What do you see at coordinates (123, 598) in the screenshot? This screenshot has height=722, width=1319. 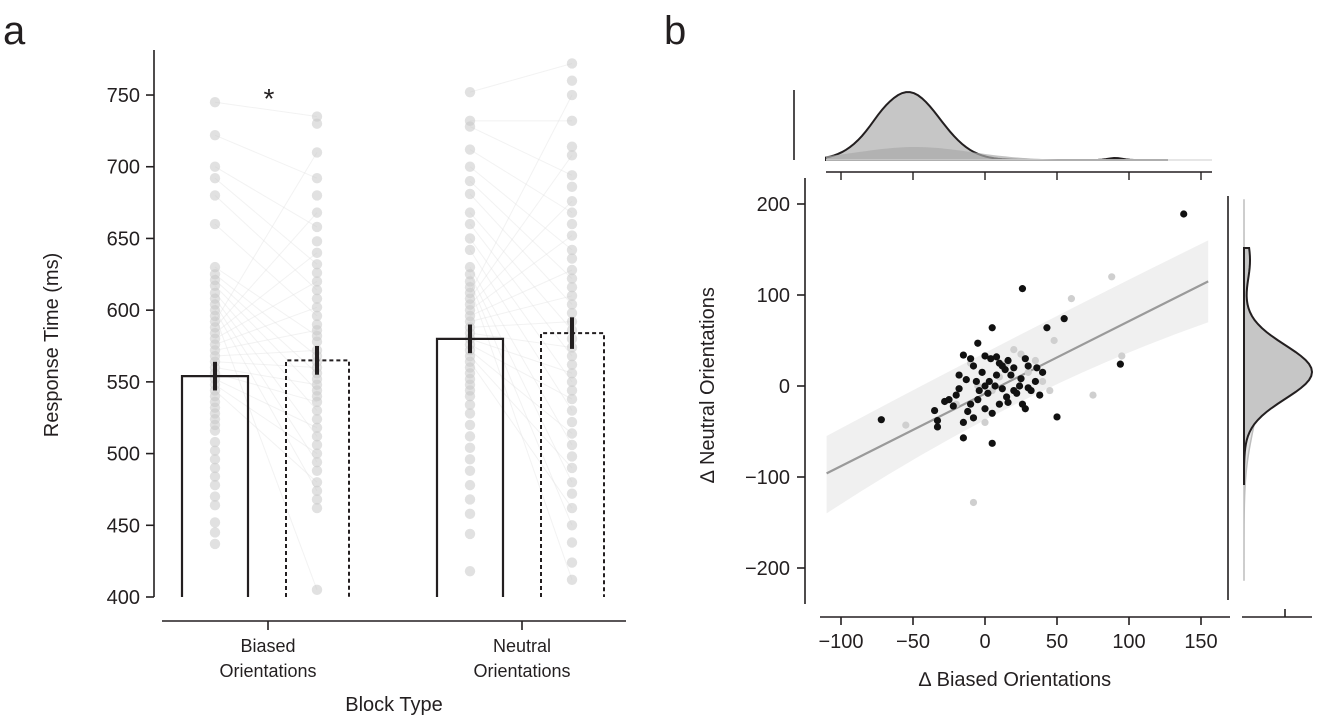 I see `y-tick-label: 400` at bounding box center [123, 598].